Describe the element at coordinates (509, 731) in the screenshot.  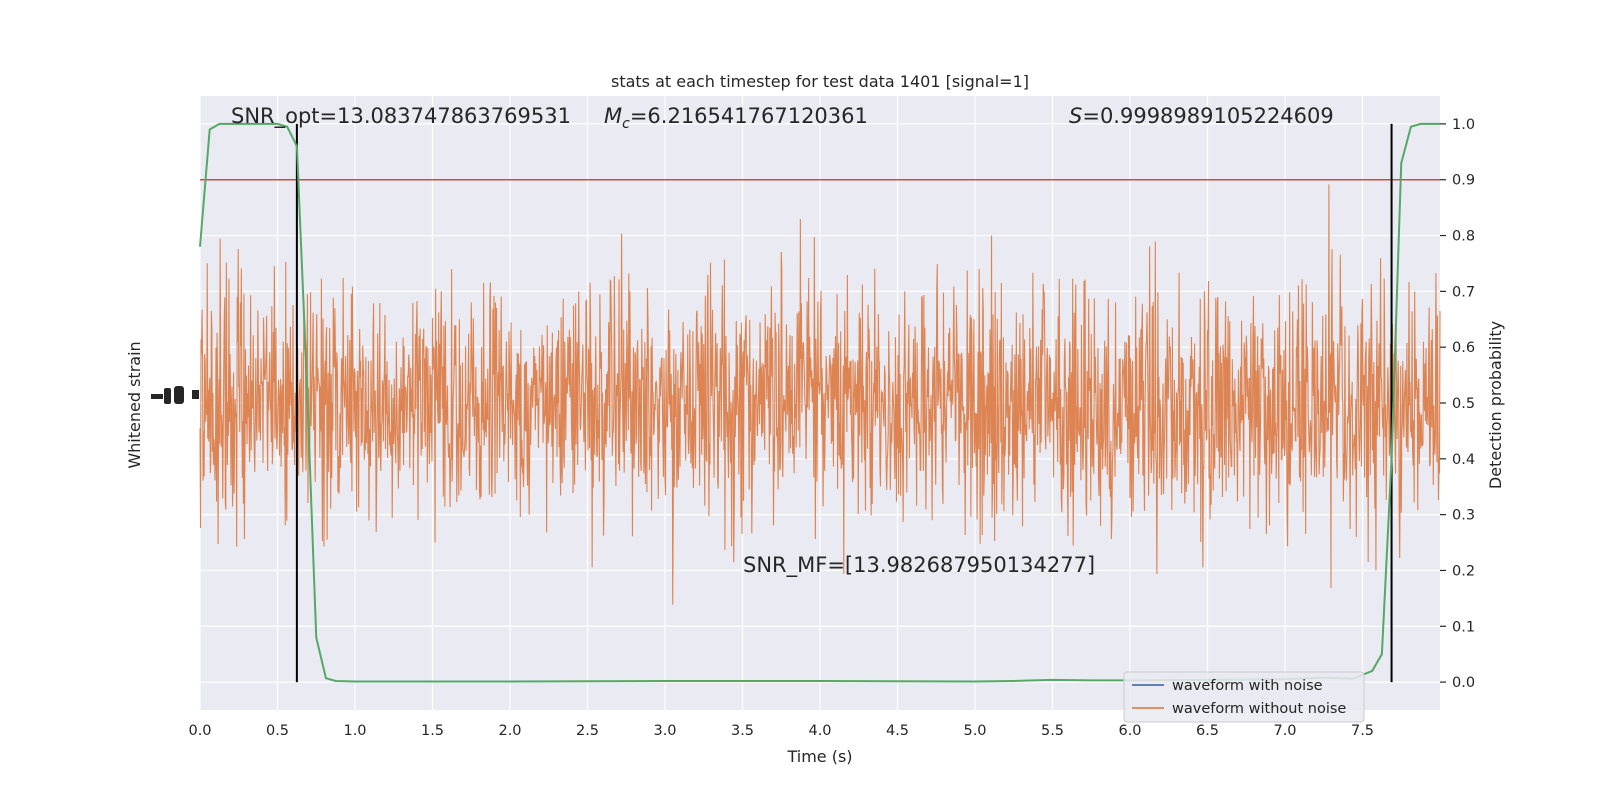
I see `x-tick-label: 2.0` at that location.